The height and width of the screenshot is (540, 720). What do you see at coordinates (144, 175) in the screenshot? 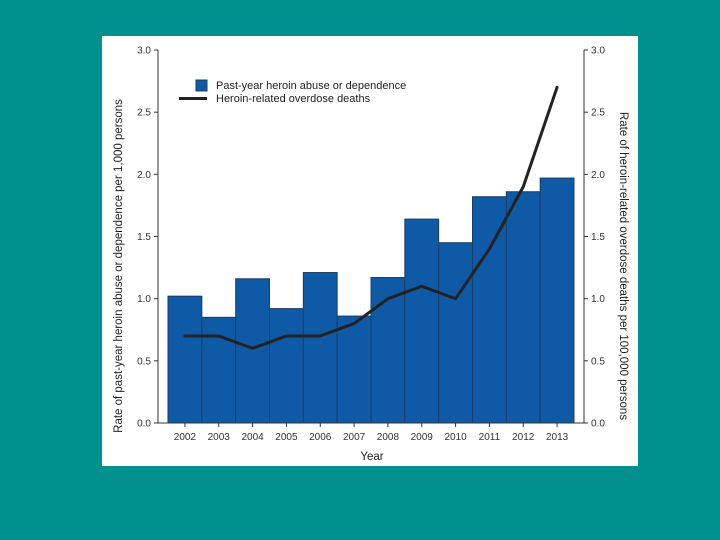
I see `y-tick-label-left: 2.0` at bounding box center [144, 175].